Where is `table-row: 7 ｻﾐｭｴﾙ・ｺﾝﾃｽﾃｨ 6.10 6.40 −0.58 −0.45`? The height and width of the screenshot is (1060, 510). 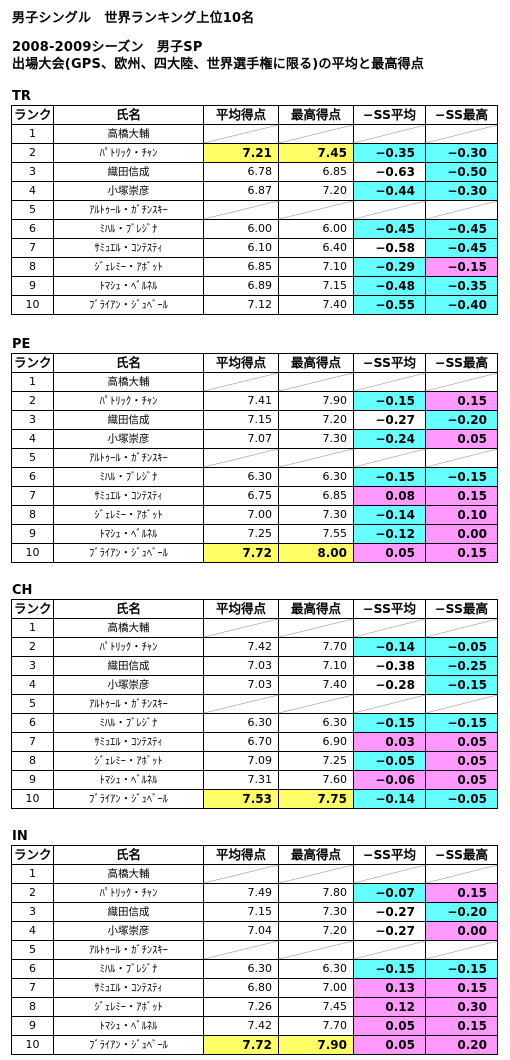
table-row: 7 ｻﾐｭｴﾙ・ｺﾝﾃｽﾃｨ 6.10 6.40 −0.58 −0.45 is located at coordinates (254, 248).